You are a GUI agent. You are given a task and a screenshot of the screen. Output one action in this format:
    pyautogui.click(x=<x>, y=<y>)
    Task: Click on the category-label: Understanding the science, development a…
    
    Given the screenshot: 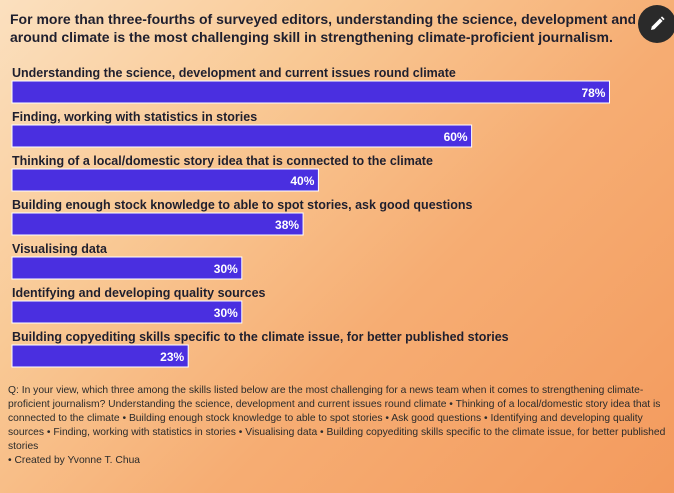 What is the action you would take?
    pyautogui.click(x=234, y=73)
    